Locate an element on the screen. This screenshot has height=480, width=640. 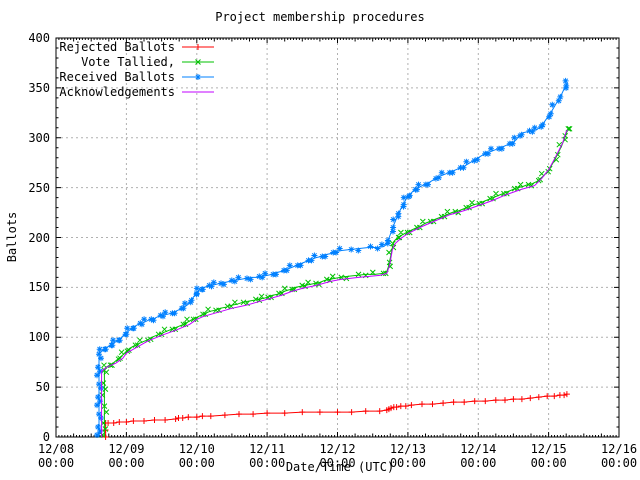
x-tick-label: 12/12 00:00 is located at coordinates (337, 456).